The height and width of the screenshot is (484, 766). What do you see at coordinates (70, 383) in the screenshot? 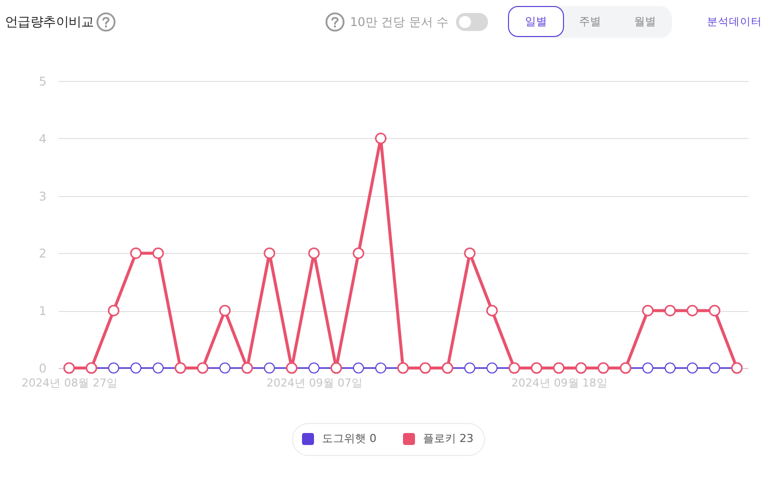
I see `x-tick-label: 2024년 08월 27일` at bounding box center [70, 383].